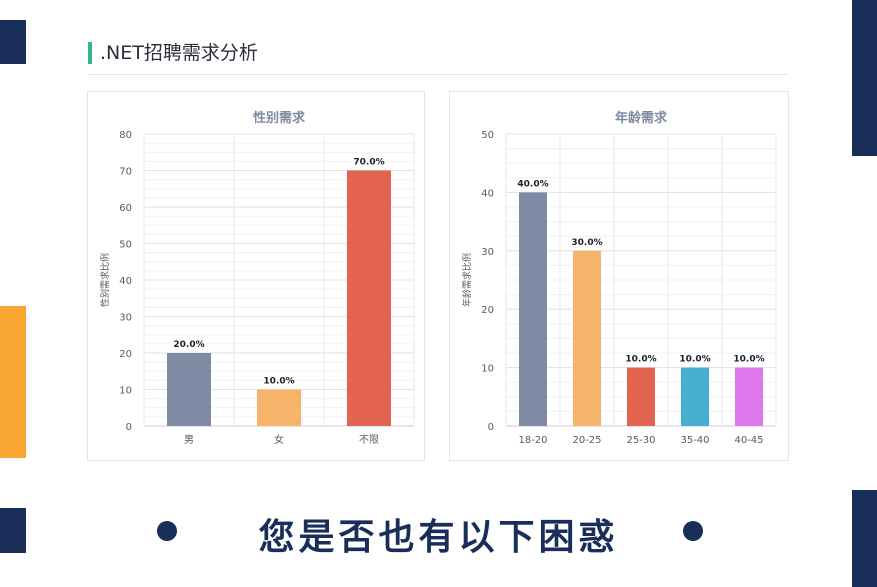 This screenshot has height=587, width=877. What do you see at coordinates (438, 537) in the screenshot?
I see `banner-text: 您是否也有以下困惑` at bounding box center [438, 537].